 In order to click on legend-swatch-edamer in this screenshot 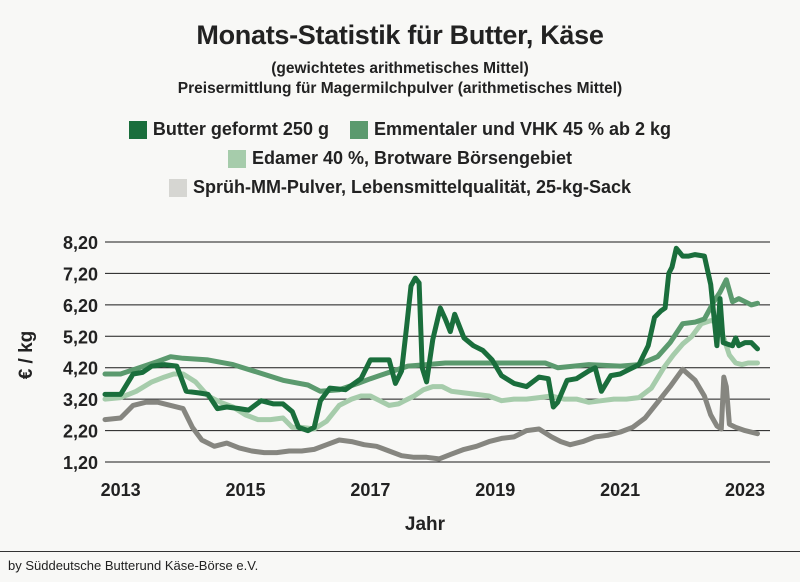, I will do `click(236, 158)`.